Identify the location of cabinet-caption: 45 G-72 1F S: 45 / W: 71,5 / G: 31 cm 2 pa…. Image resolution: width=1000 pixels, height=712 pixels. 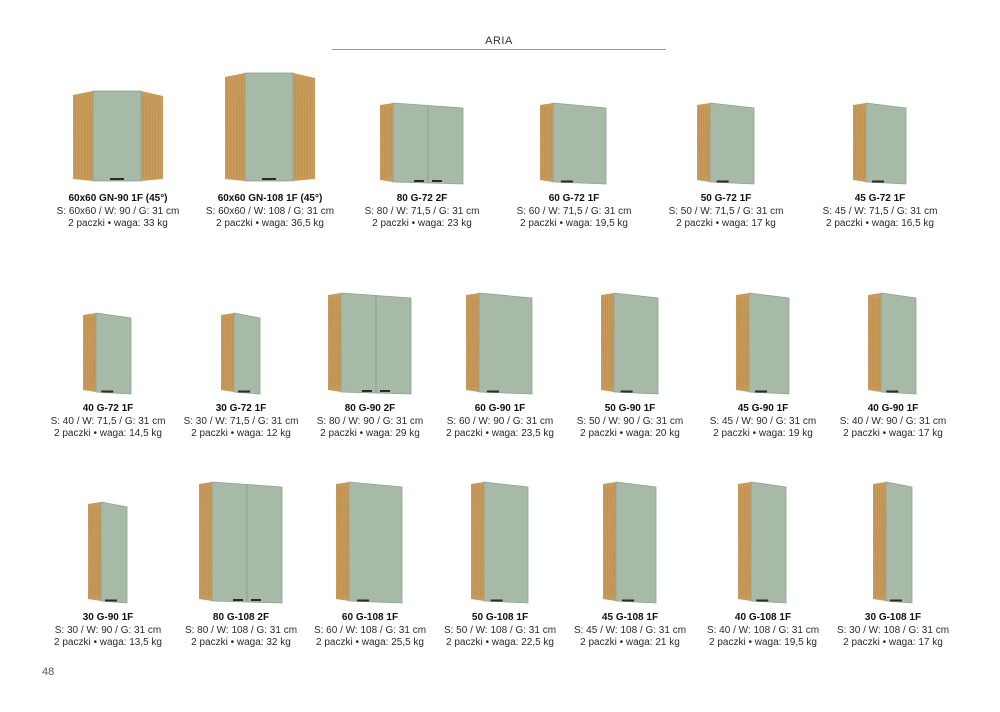
(880, 212).